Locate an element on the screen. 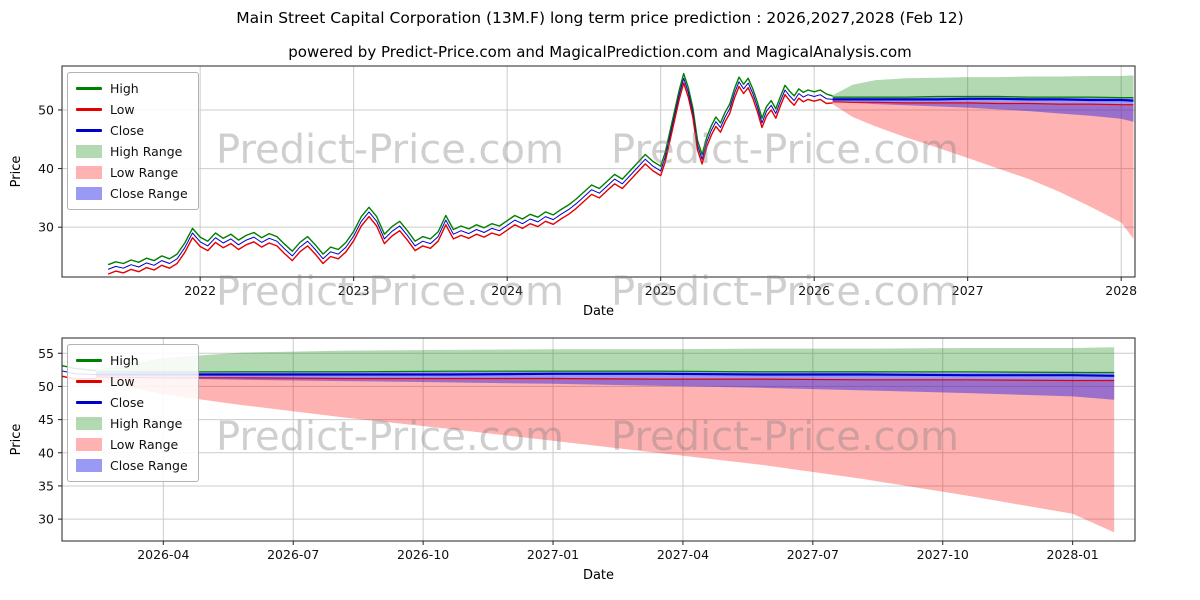 Image resolution: width=1200 pixels, height=600 pixels. x-tick-label: 2025 is located at coordinates (661, 290).